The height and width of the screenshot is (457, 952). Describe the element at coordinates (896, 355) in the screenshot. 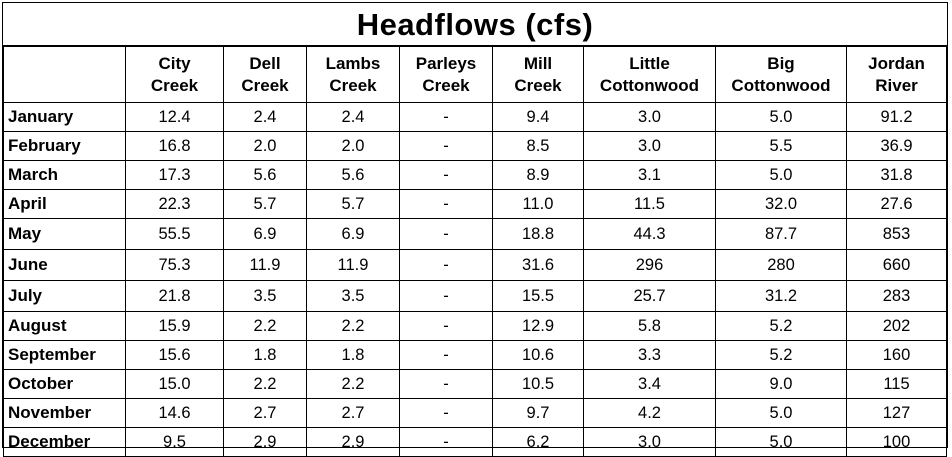

I see `value-cell: 160` at that location.